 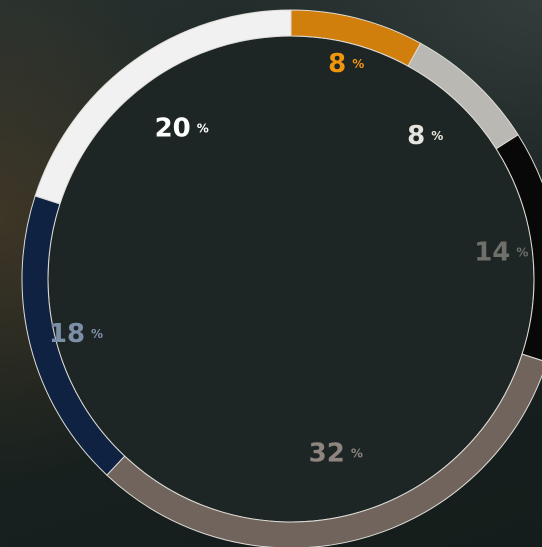 What do you see at coordinates (182, 129) in the screenshot?
I see `slice-value-label-6: 20%` at bounding box center [182, 129].